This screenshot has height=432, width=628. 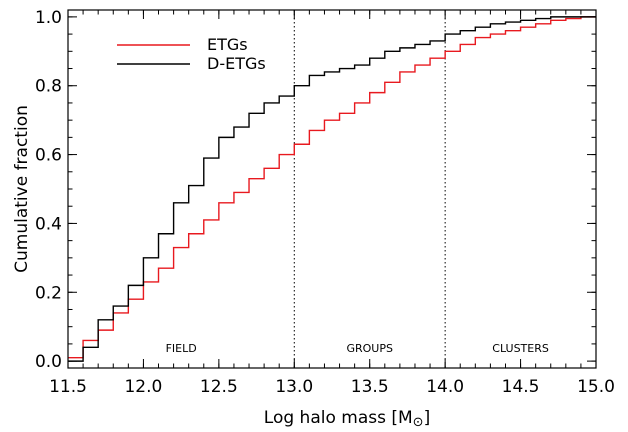 What do you see at coordinates (143, 387) in the screenshot?
I see `x-tick-label: 12.0` at bounding box center [143, 387].